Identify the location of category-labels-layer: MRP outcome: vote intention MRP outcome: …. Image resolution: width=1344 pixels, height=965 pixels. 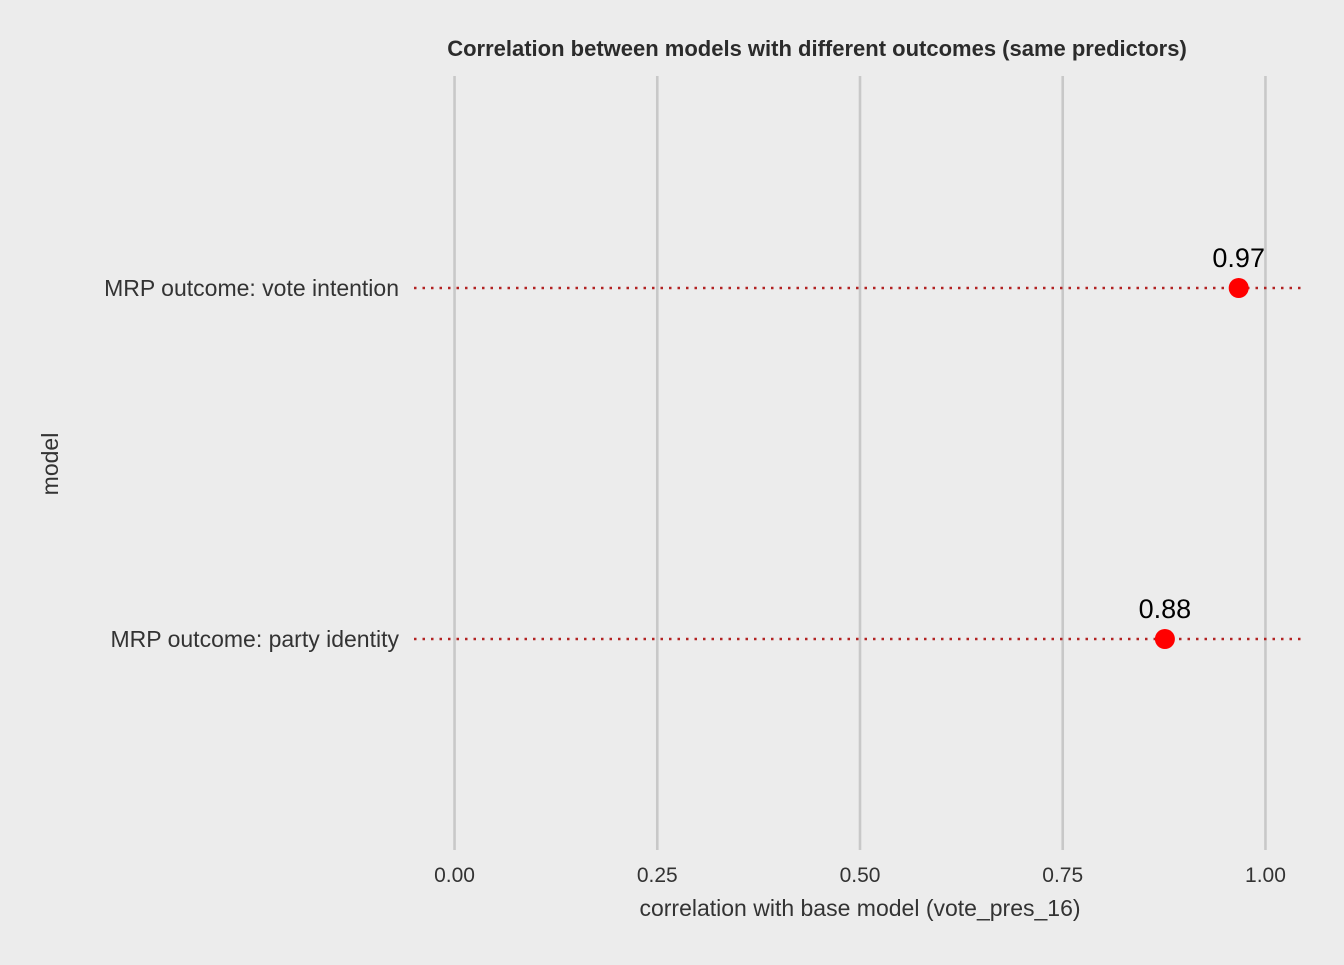
(251, 463).